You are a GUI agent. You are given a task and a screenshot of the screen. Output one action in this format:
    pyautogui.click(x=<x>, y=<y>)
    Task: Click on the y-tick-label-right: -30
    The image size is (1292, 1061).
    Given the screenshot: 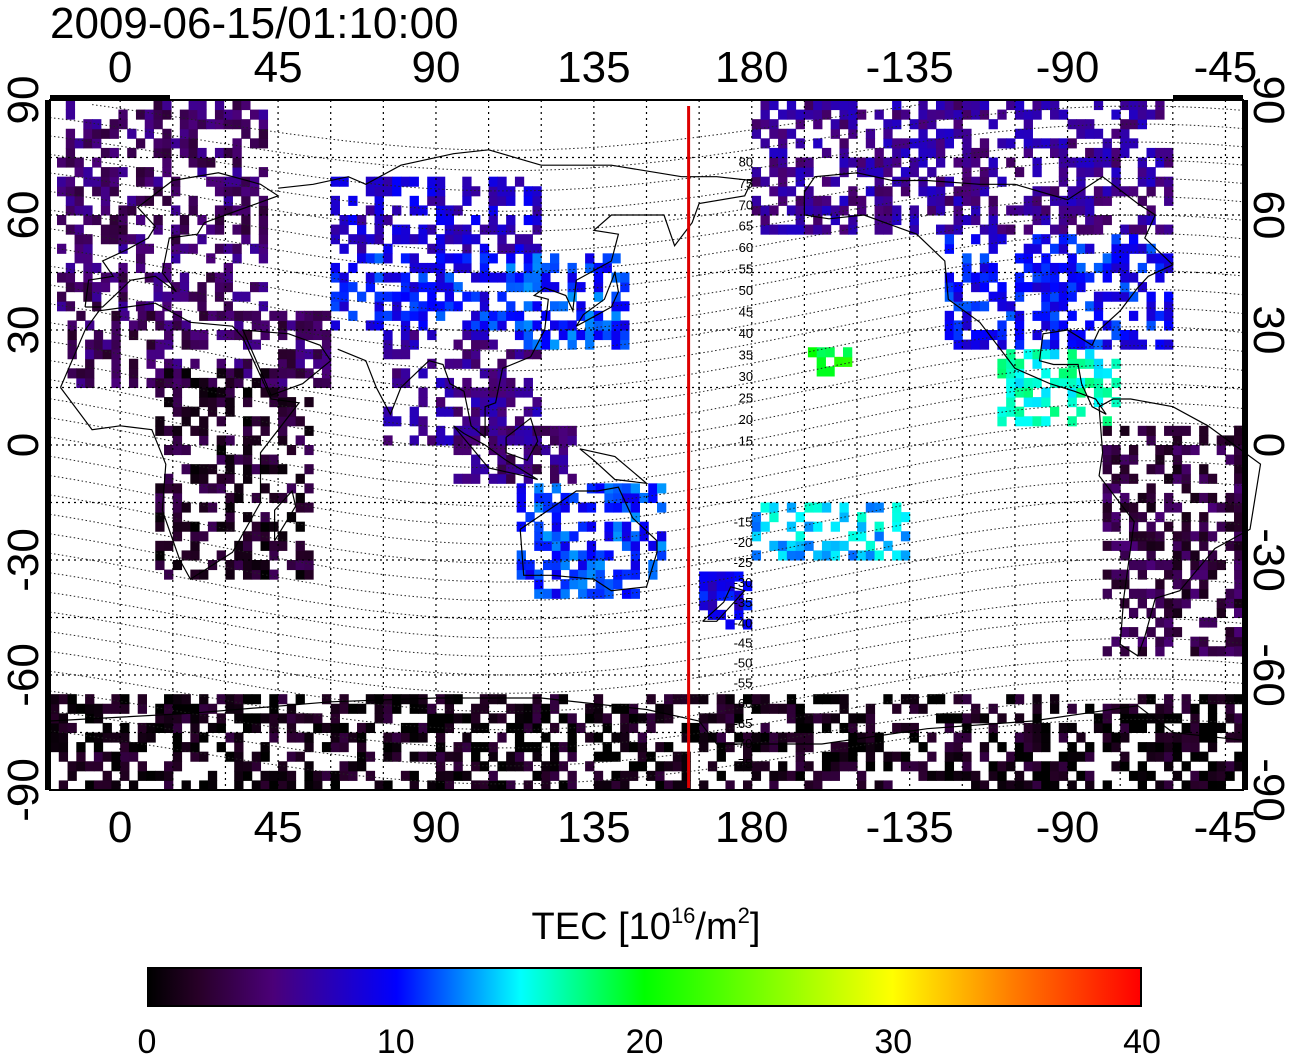 What is the action you would take?
    pyautogui.click(x=1268, y=560)
    